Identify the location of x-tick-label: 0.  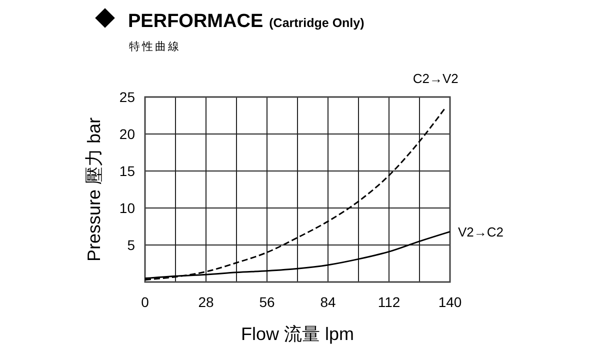
(145, 302).